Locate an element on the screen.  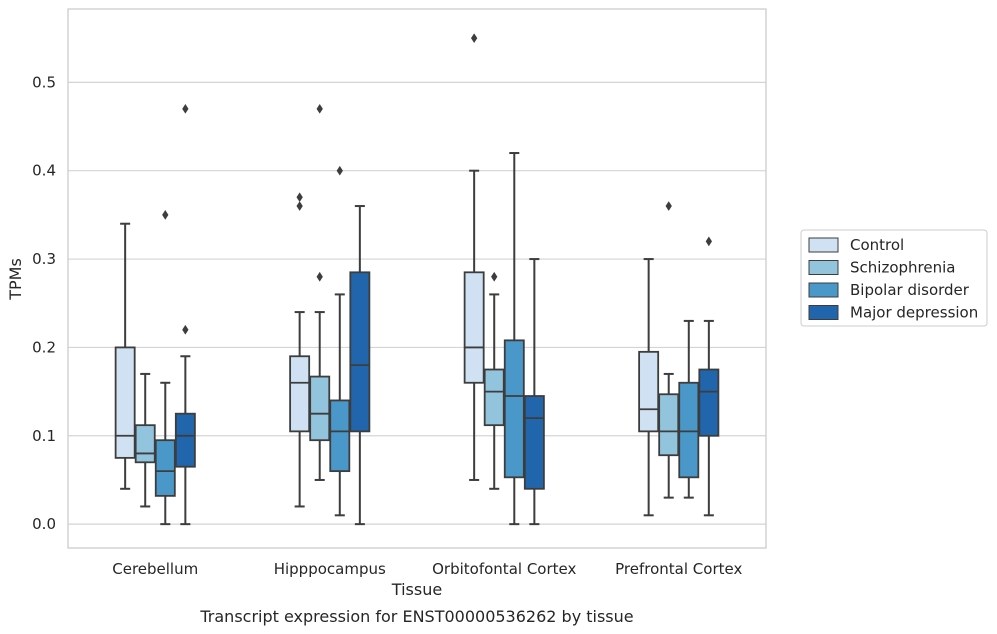
legend-label: Major depression is located at coordinates (914, 313).